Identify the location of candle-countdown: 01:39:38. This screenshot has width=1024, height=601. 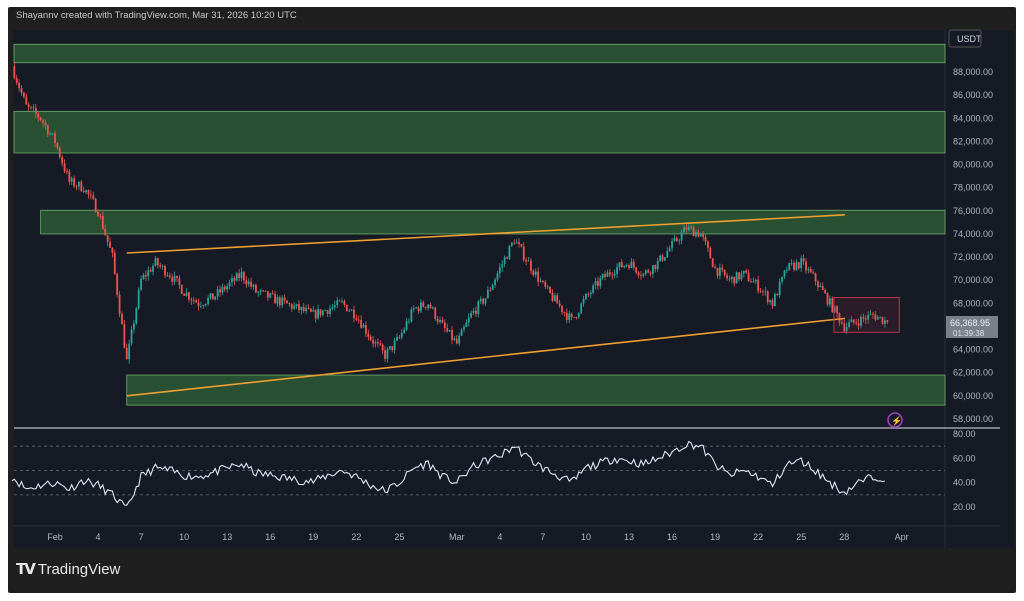
(969, 333).